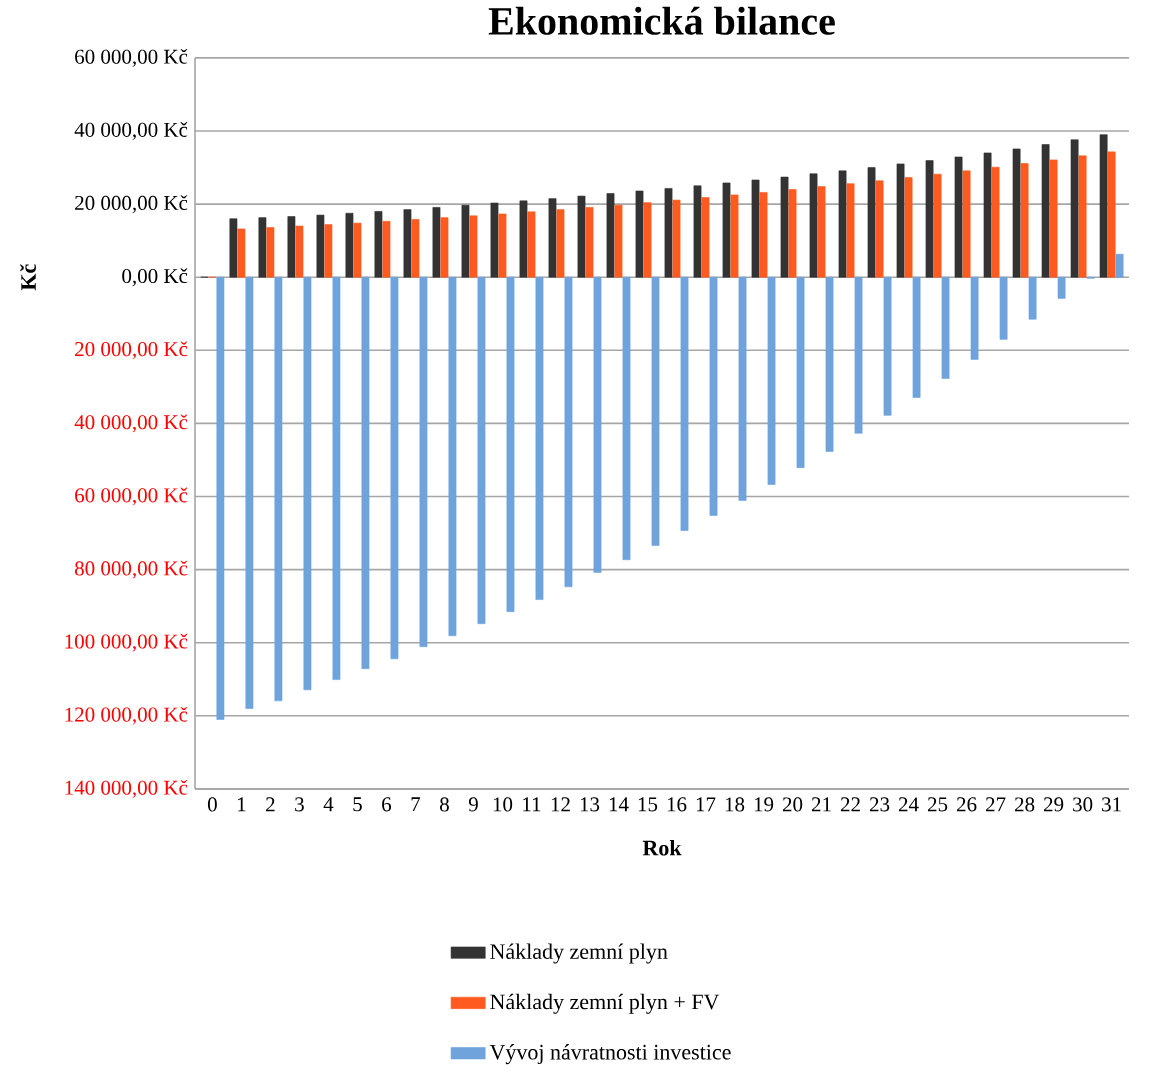  What do you see at coordinates (908, 804) in the screenshot?
I see `x-tick-label: 24` at bounding box center [908, 804].